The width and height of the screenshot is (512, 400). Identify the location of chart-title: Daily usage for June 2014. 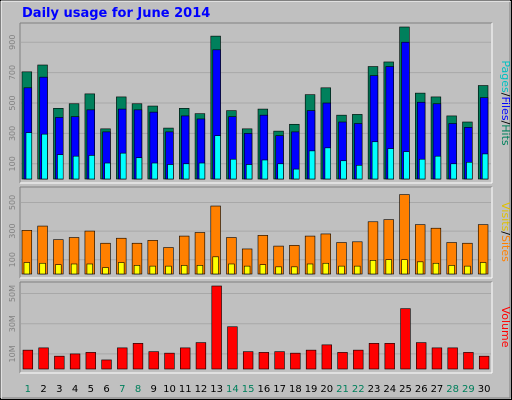
(116, 13).